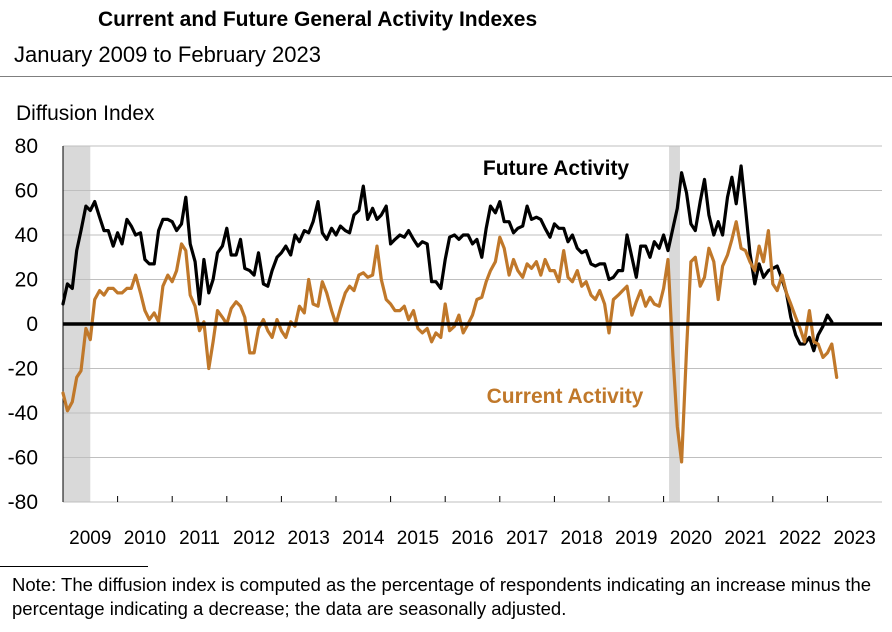 The height and width of the screenshot is (632, 892). Describe the element at coordinates (800, 538) in the screenshot. I see `x-tick-label-13: 2022` at that location.